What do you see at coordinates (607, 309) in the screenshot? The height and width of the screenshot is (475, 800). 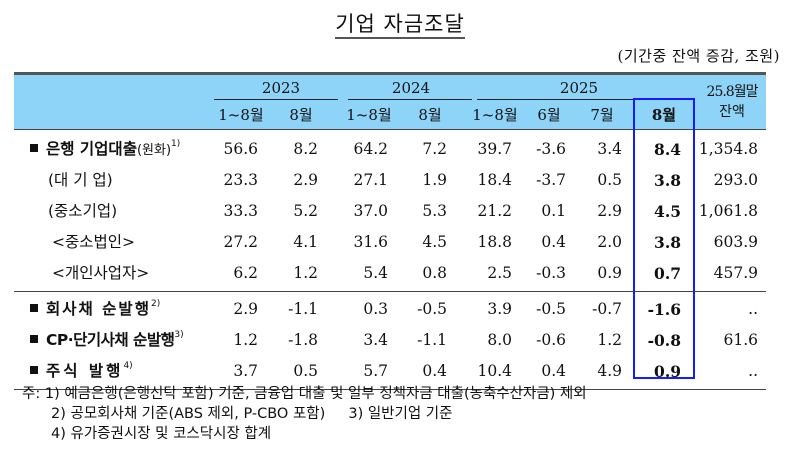 I see `cell: -0.7` at bounding box center [607, 309].